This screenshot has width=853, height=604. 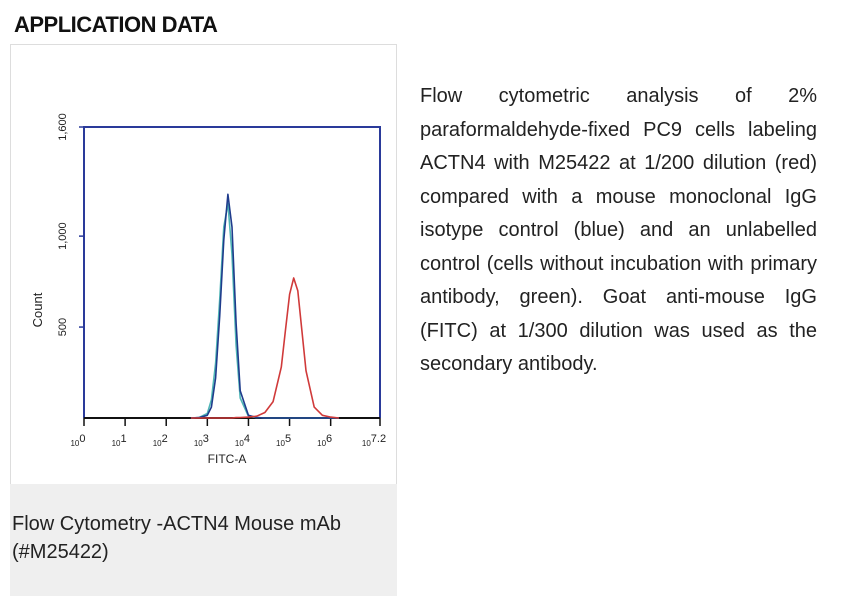 I want to click on x-tick-label: 10⁶, so click(x=324, y=440).